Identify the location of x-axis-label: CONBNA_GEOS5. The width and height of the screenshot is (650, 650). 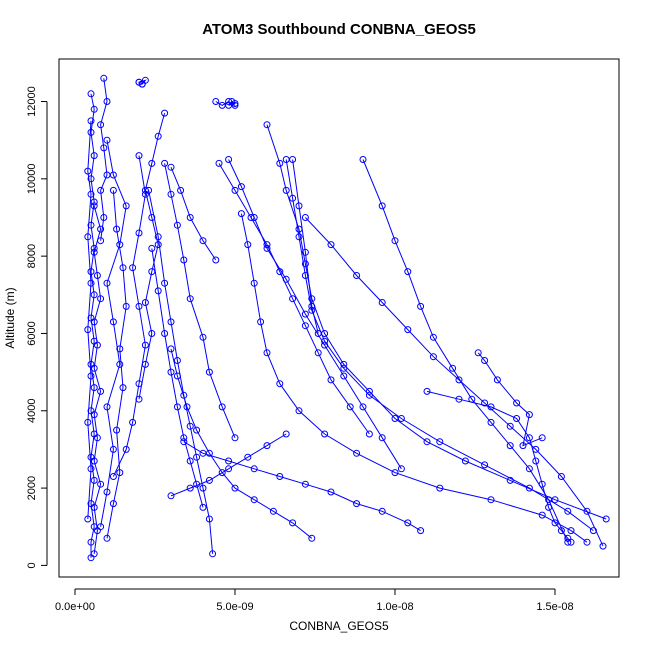
(339, 626).